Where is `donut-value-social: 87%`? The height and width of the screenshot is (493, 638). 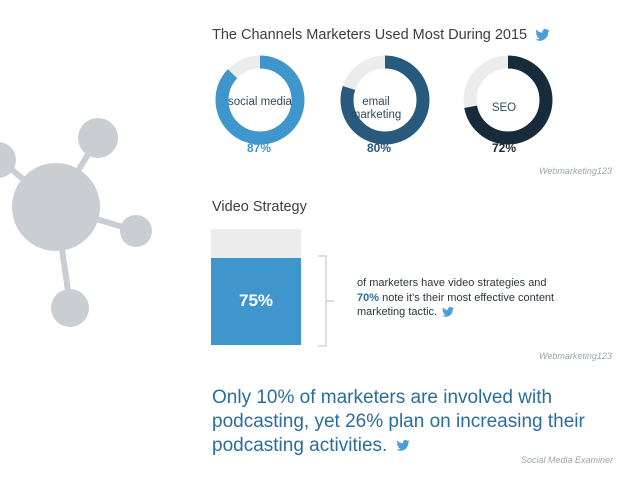
donut-value-social: 87% is located at coordinates (259, 148).